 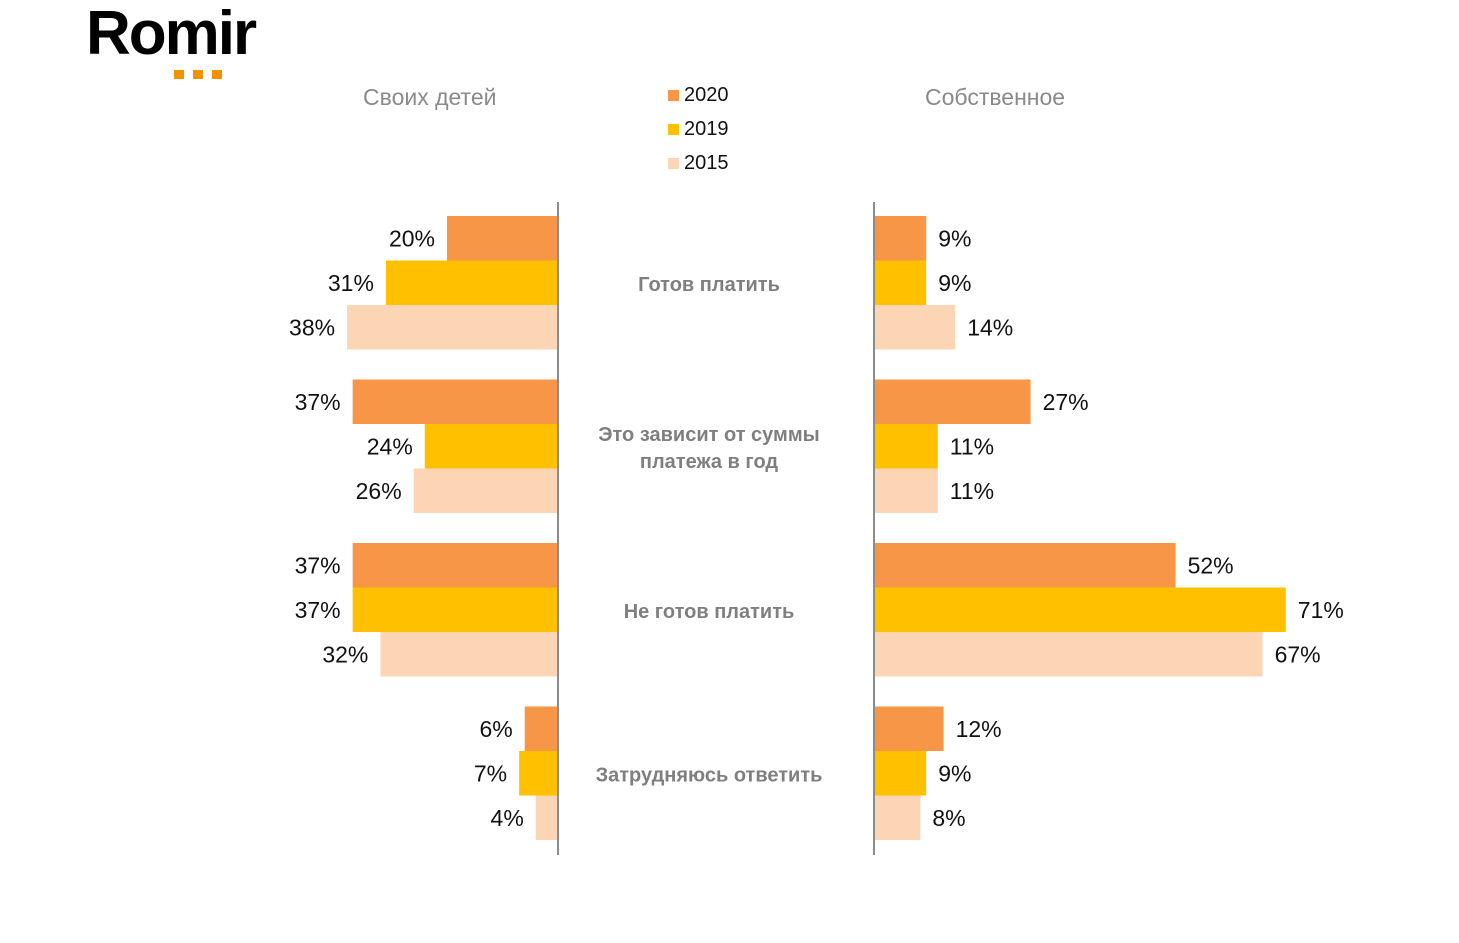 I want to click on legend-label-2020: 2020, so click(x=706, y=94).